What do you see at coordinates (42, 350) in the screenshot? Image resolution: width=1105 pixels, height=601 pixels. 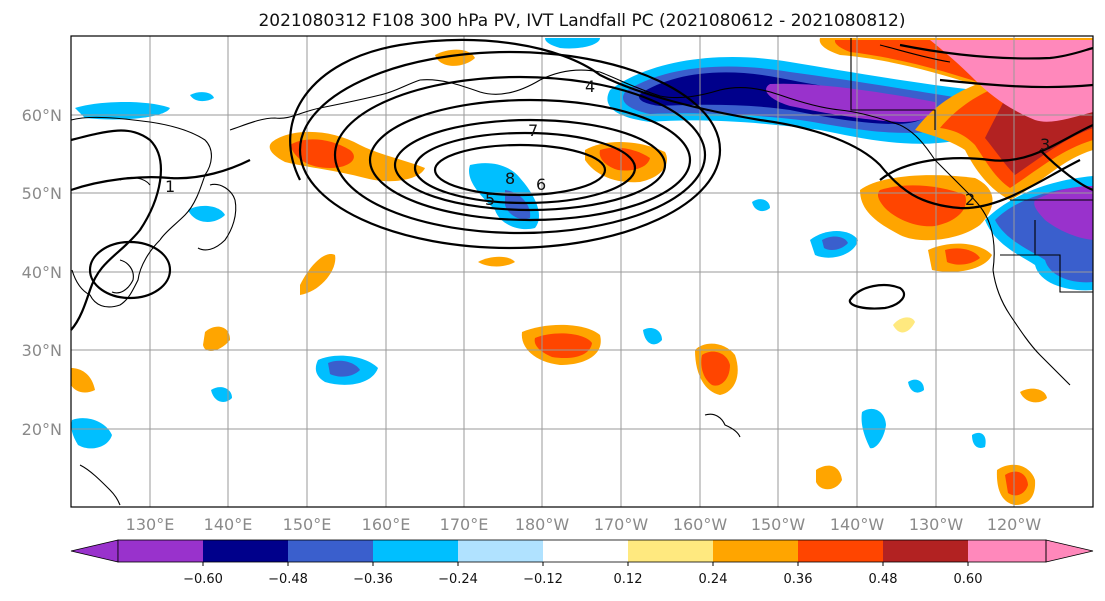 I see `lat-label: 30°N` at bounding box center [42, 350].